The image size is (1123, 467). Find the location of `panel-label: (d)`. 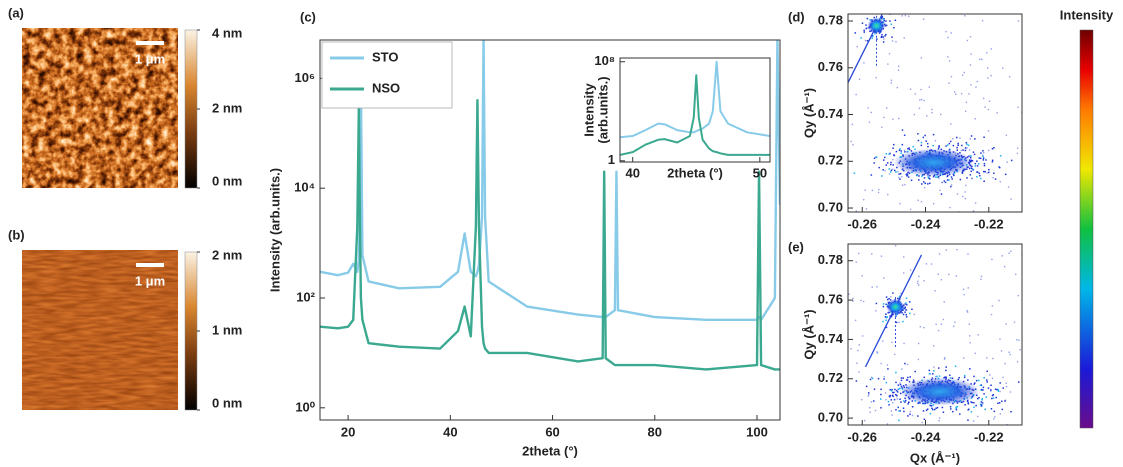

panel-label: (d) is located at coordinates (796, 16).